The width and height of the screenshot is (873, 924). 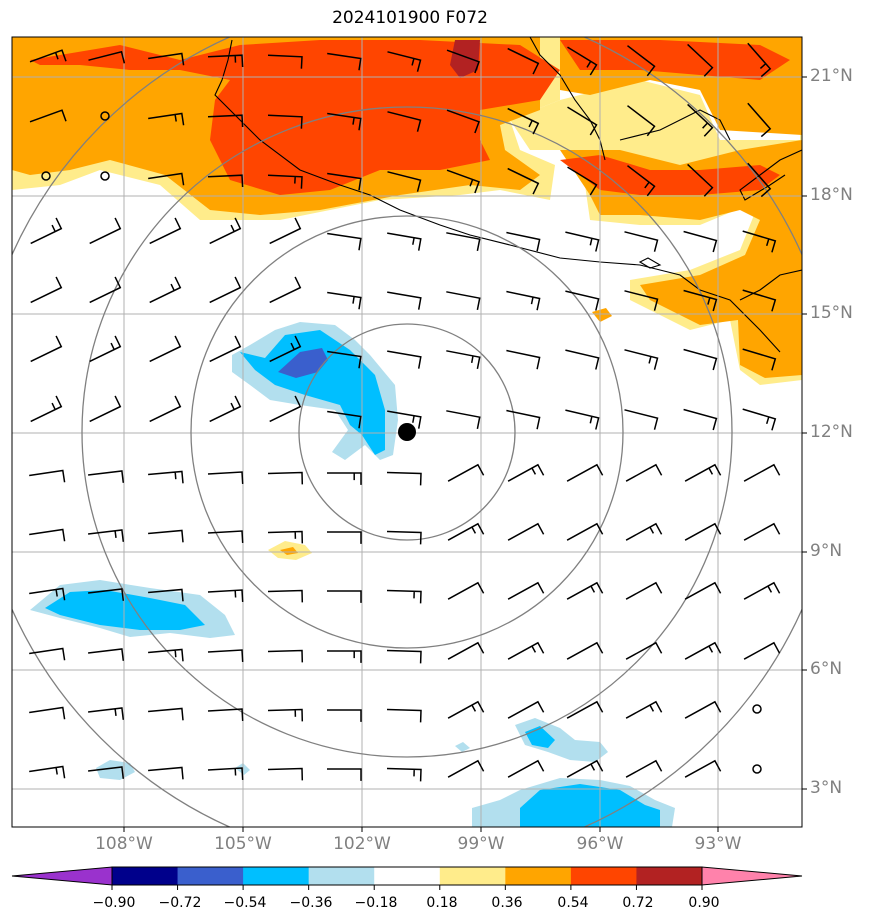 What do you see at coordinates (410, 18) in the screenshot?
I see `map-title: 2024101900 F072` at bounding box center [410, 18].